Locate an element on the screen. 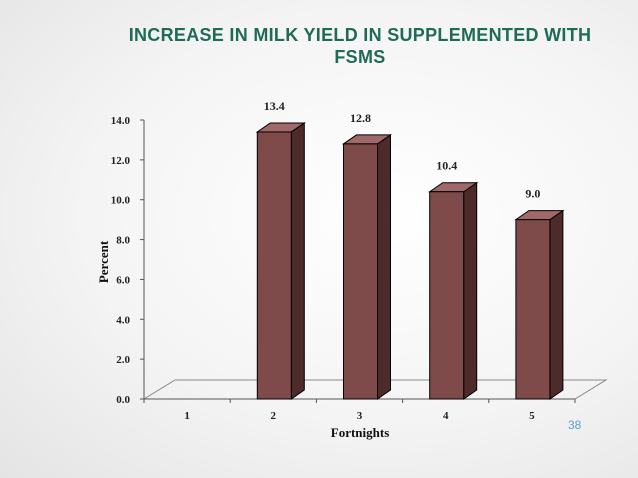 The width and height of the screenshot is (638, 478). y-tick-label: 12.0 is located at coordinates (121, 161).